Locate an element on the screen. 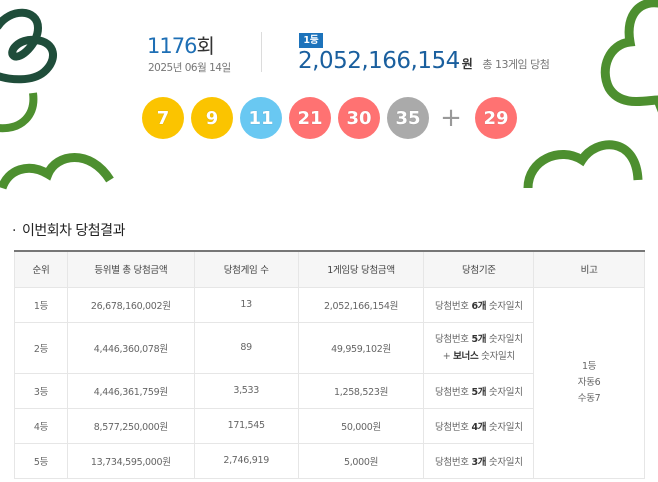  criteria-cell: 당첨번호 5개 숫자일치 is located at coordinates (479, 390).